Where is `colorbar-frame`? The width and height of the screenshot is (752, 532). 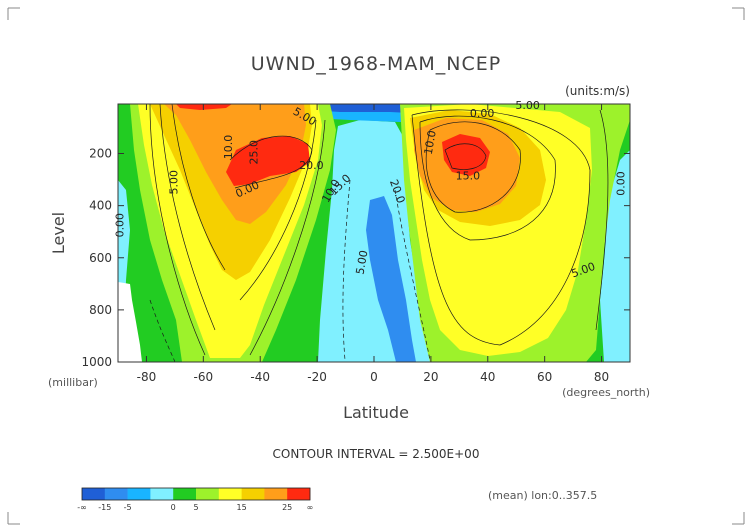
colorbar-frame is located at coordinates (196, 494).